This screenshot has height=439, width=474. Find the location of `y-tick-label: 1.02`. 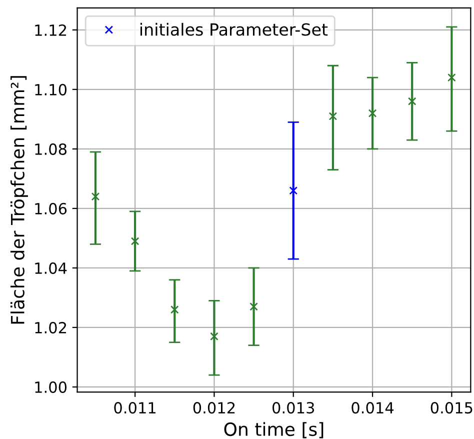

y-tick-label: 1.02 is located at coordinates (50, 328).